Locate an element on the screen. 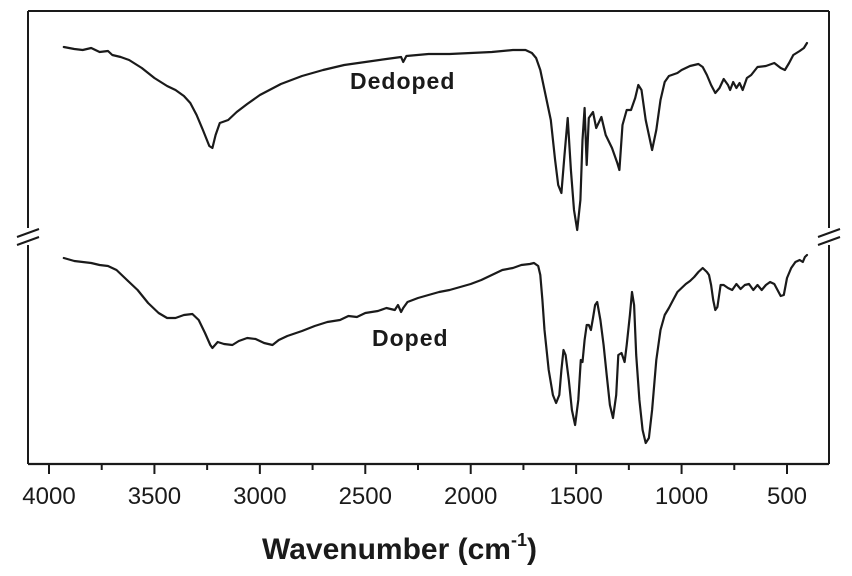 The width and height of the screenshot is (852, 576). axis-break-left is located at coordinates (29, 237).